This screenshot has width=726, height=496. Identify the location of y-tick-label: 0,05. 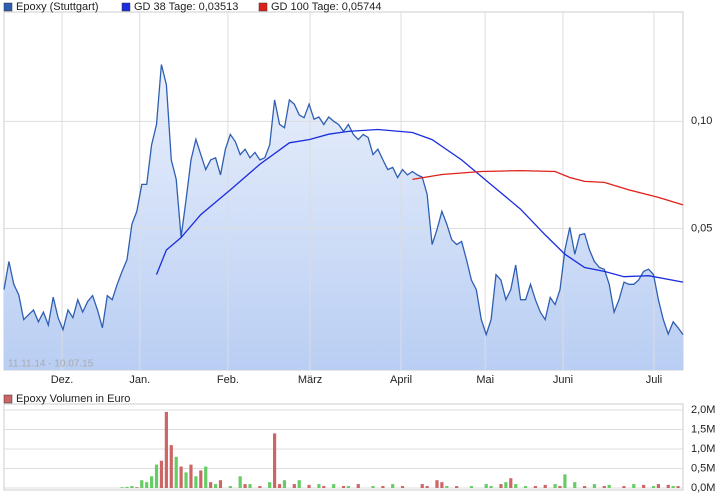
(701, 228).